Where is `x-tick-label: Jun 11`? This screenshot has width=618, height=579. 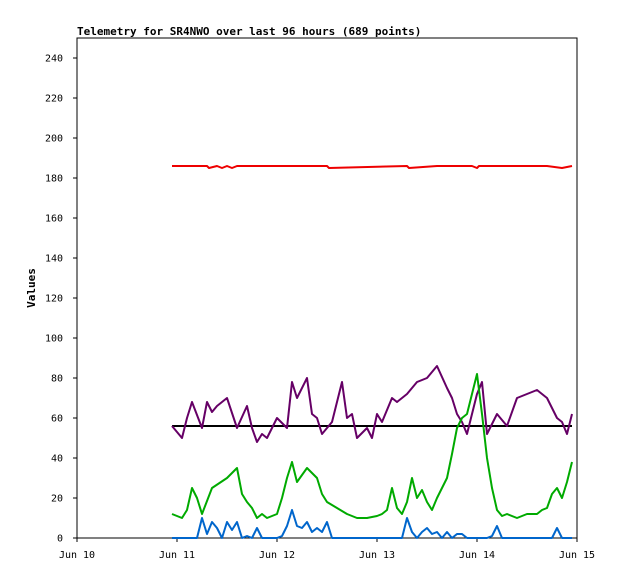
x-tick-label: Jun 11 is located at coordinates (177, 555).